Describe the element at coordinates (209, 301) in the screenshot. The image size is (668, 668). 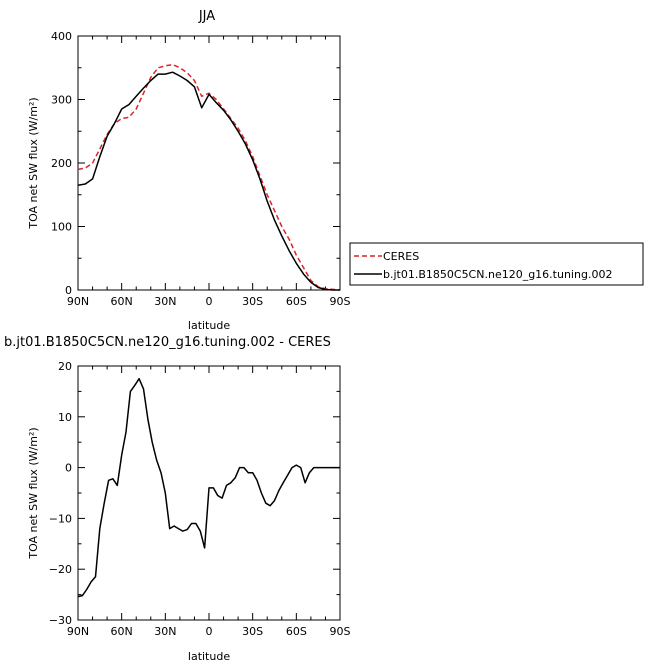
I see `top-x-tick-label: 0` at that location.